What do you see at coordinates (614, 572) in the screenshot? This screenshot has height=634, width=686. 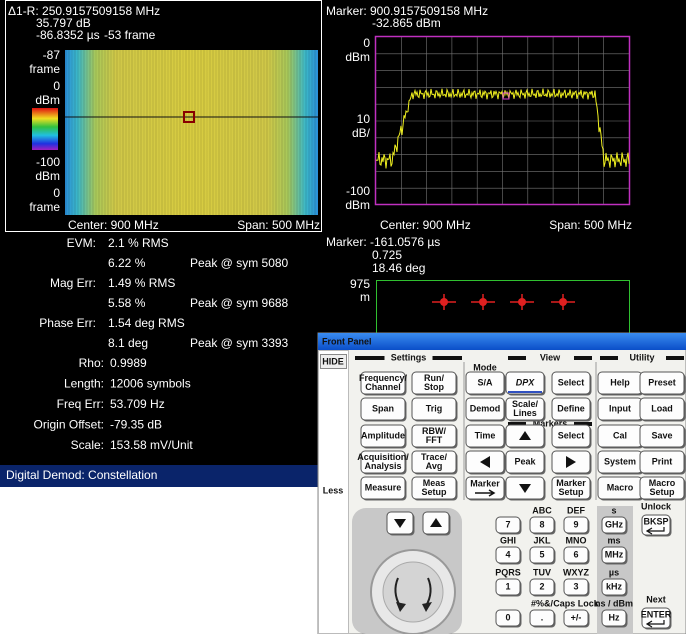 I see `key-caption: µs` at bounding box center [614, 572].